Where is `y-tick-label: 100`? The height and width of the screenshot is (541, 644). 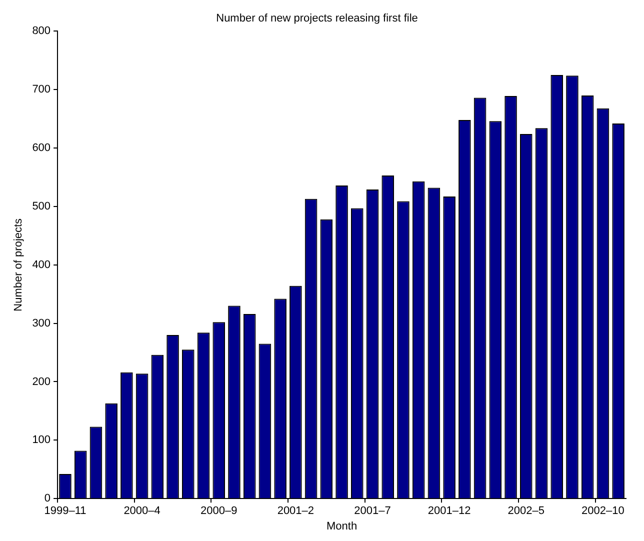
y-tick-label: 100 is located at coordinates (41, 440).